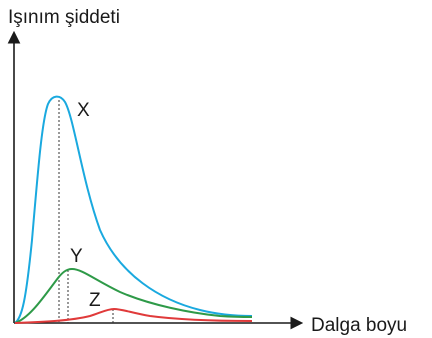 The height and width of the screenshot is (338, 432). I want to click on x-axis-label: Dalga boyu, so click(359, 325).